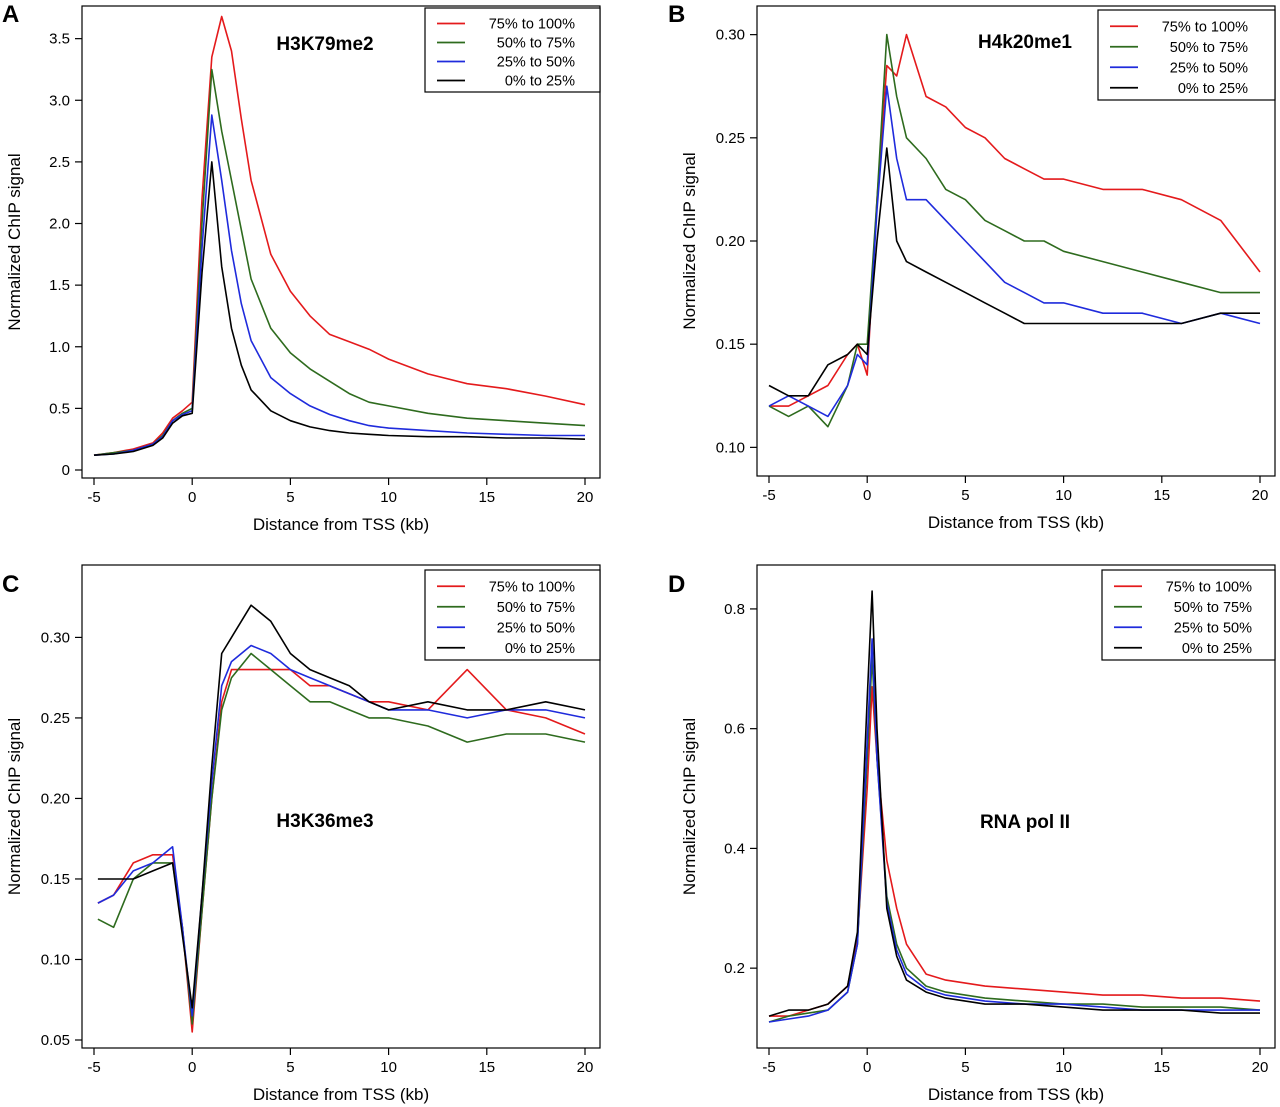  Describe the element at coordinates (59, 100) in the screenshot. I see `y-tick-label: 3.0` at that location.